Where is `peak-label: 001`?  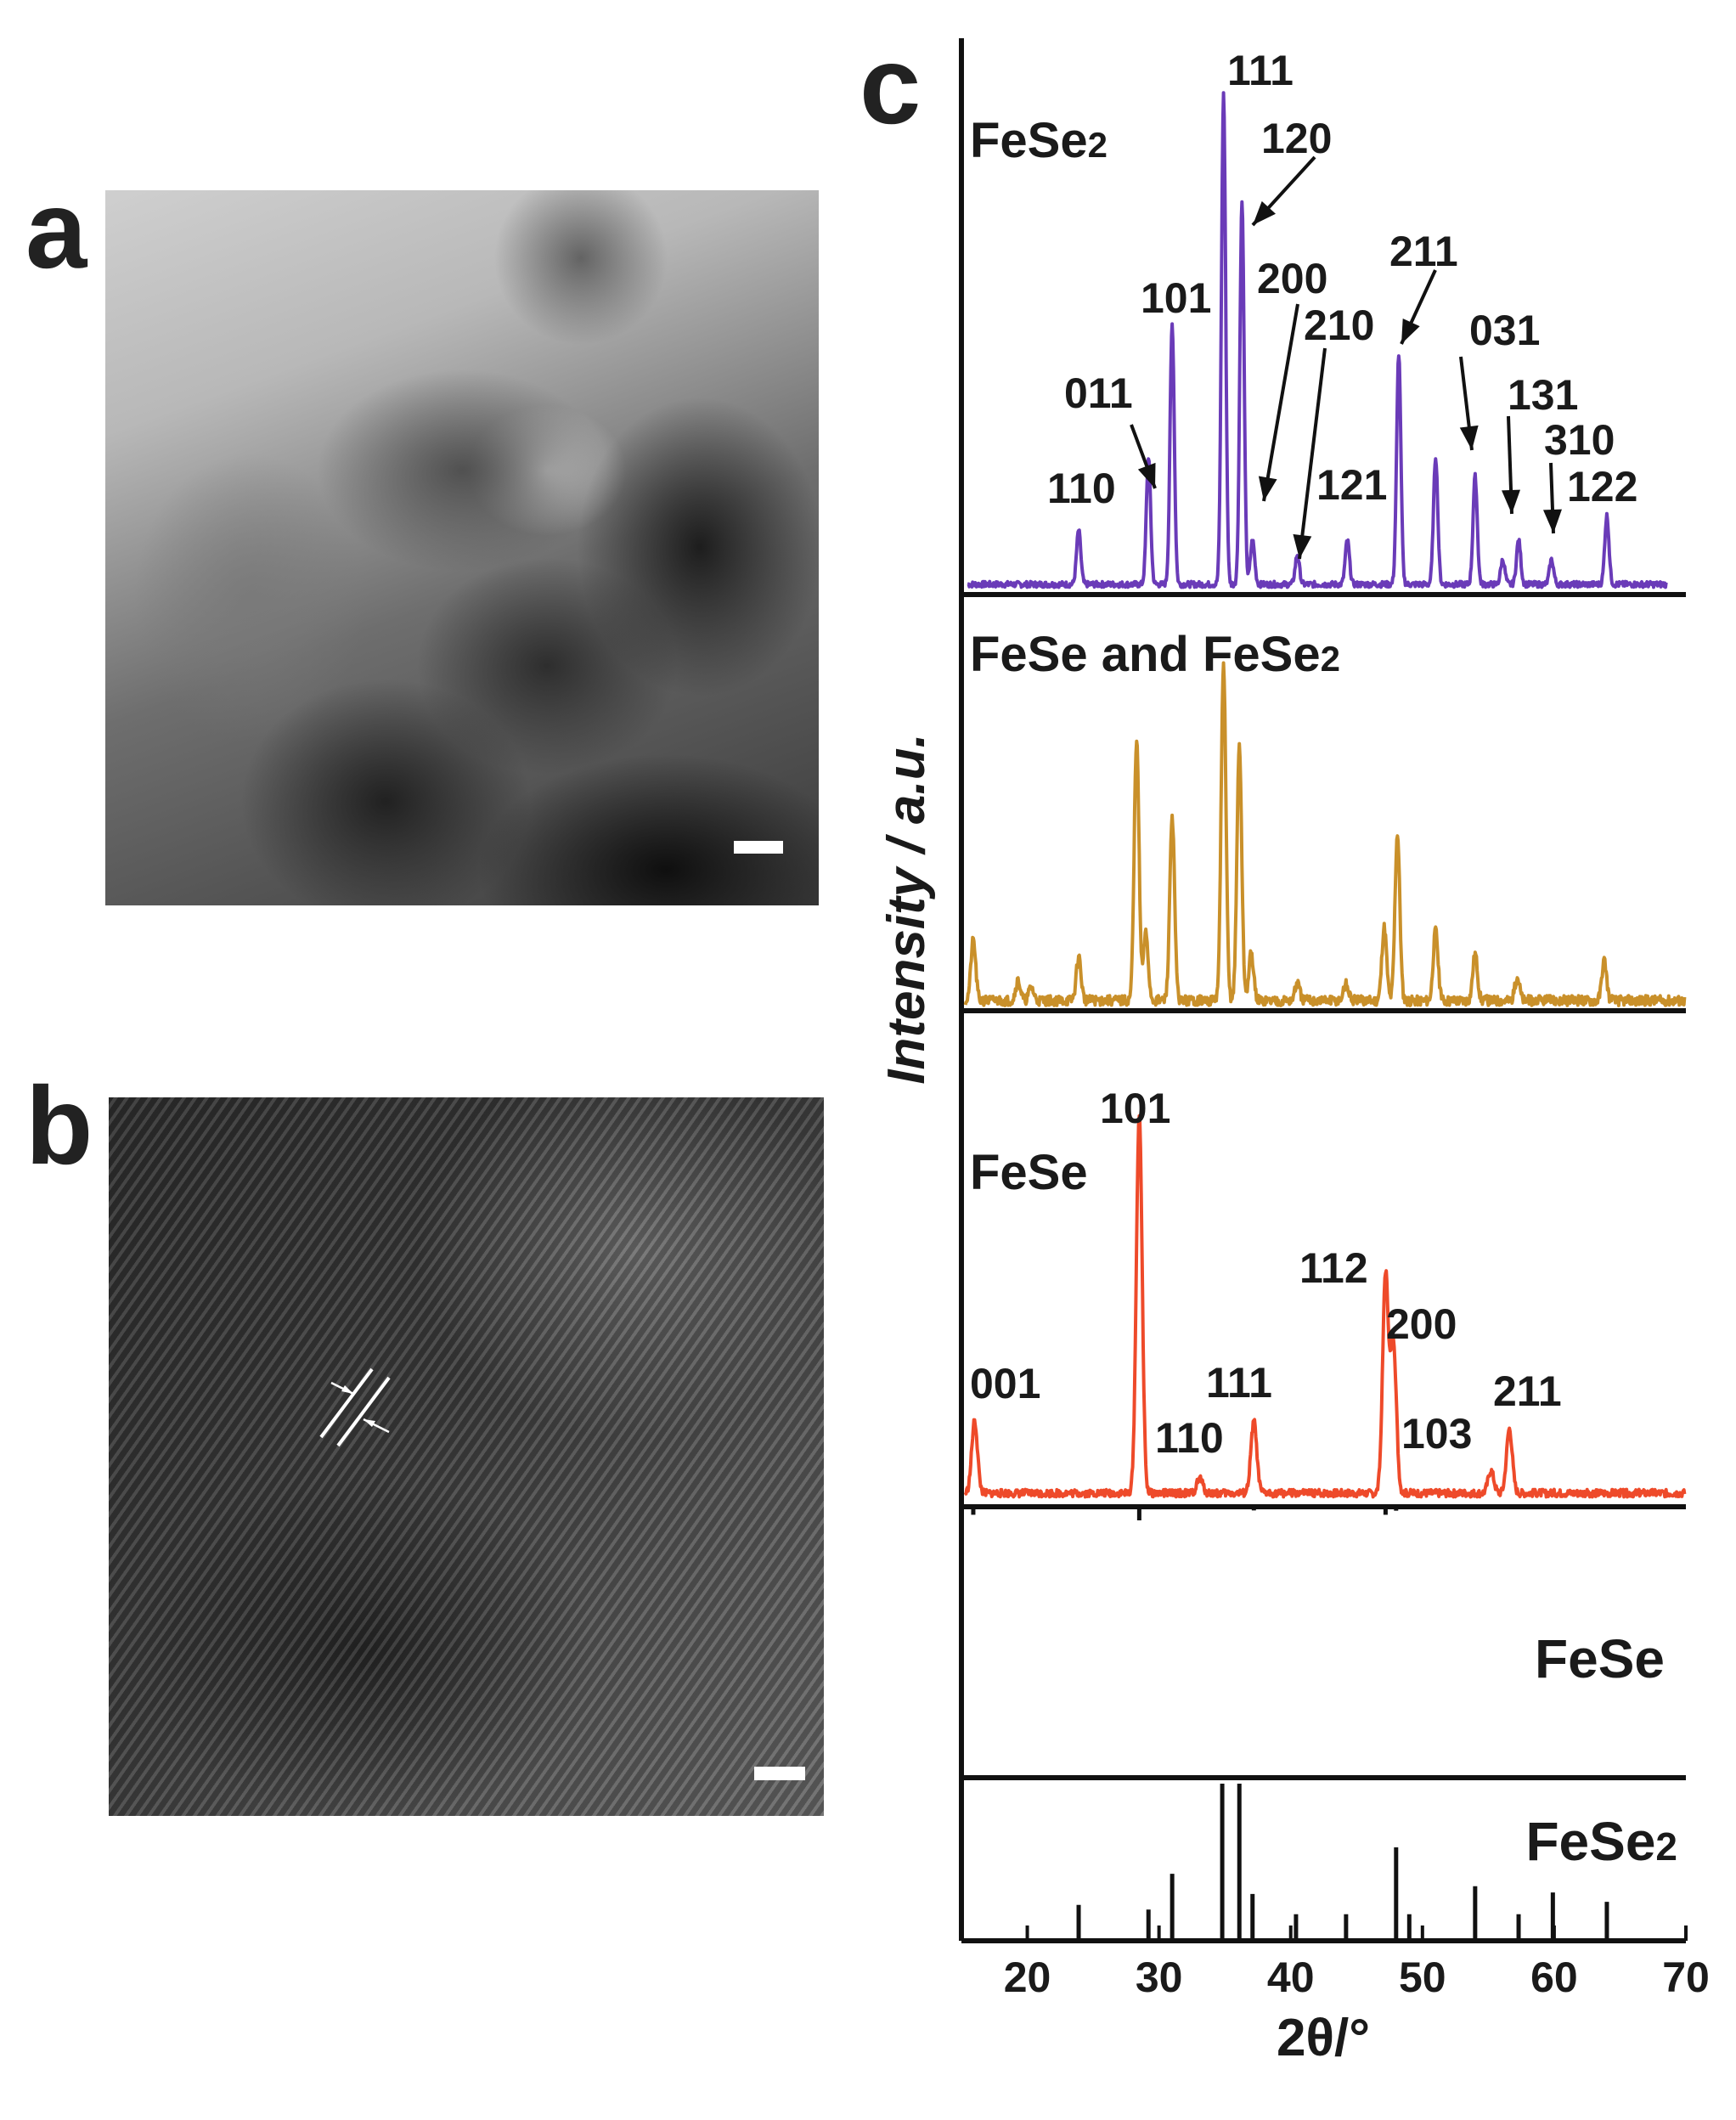
peak-label: 001 is located at coordinates (1005, 1383).